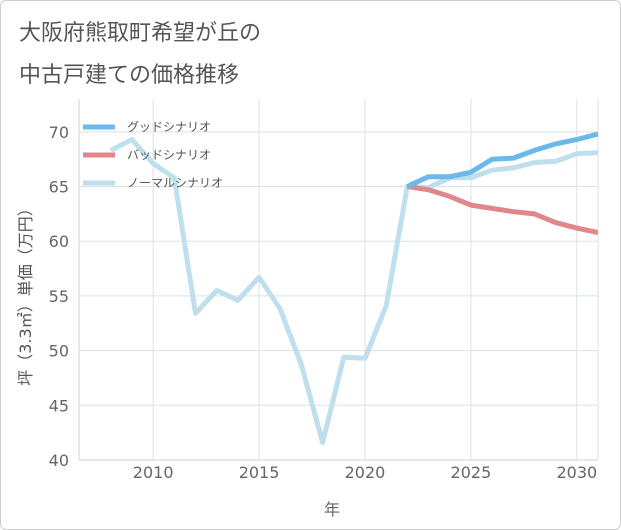  What do you see at coordinates (471, 472) in the screenshot?
I see `x-tick-label: 2025` at bounding box center [471, 472].